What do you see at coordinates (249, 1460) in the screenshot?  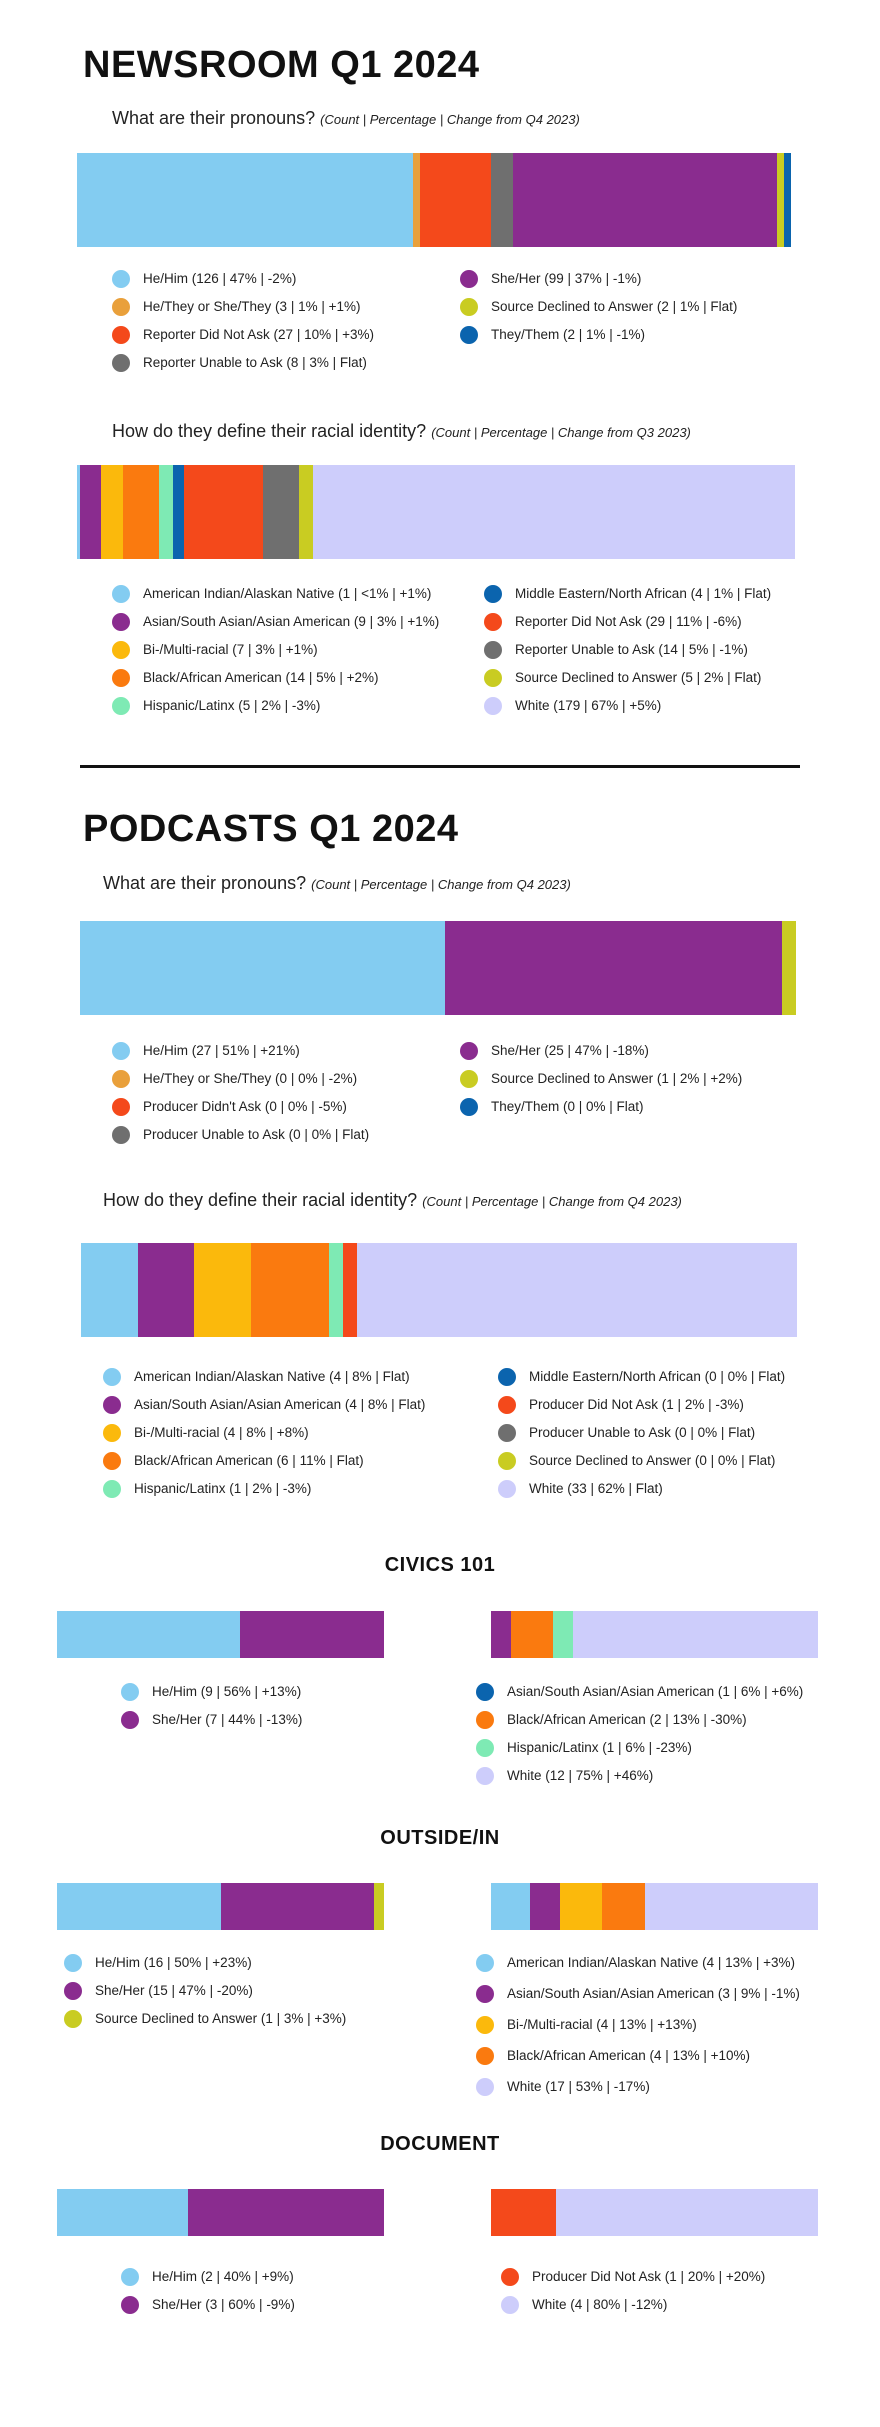 I see `legend-label: Black/African American (6 | 11% | Flat)` at bounding box center [249, 1460].